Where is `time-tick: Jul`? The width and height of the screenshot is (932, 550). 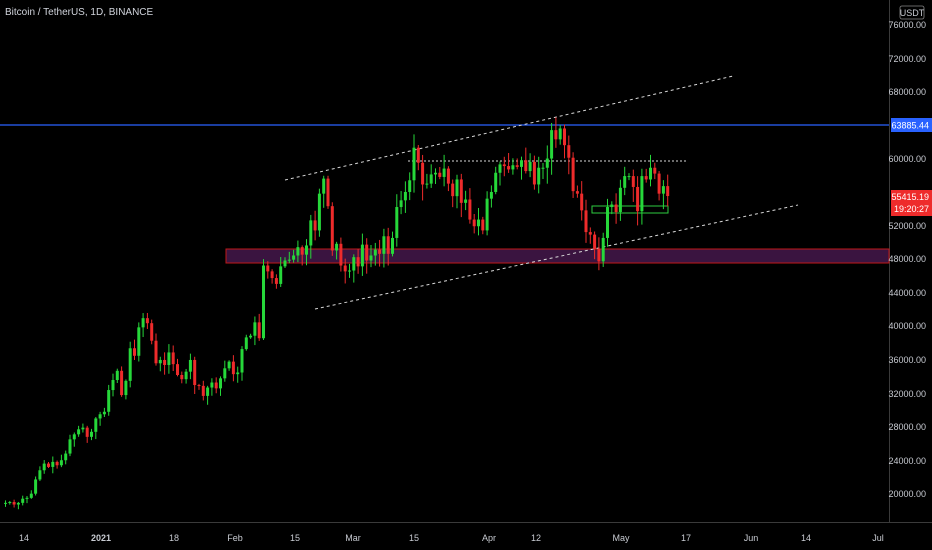
time-tick: Jul is located at coordinates (878, 538).